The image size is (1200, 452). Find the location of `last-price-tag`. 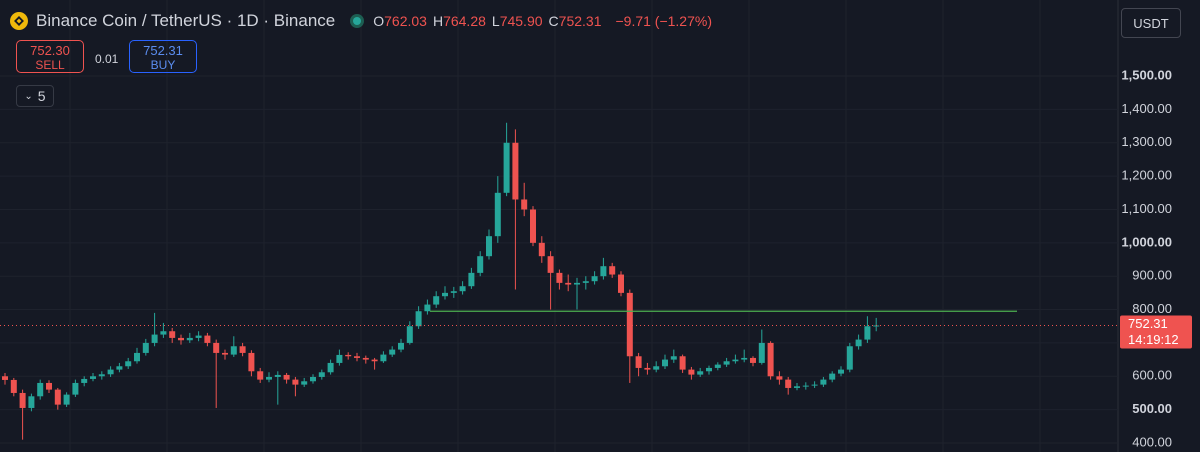

last-price-tag is located at coordinates (1156, 332).